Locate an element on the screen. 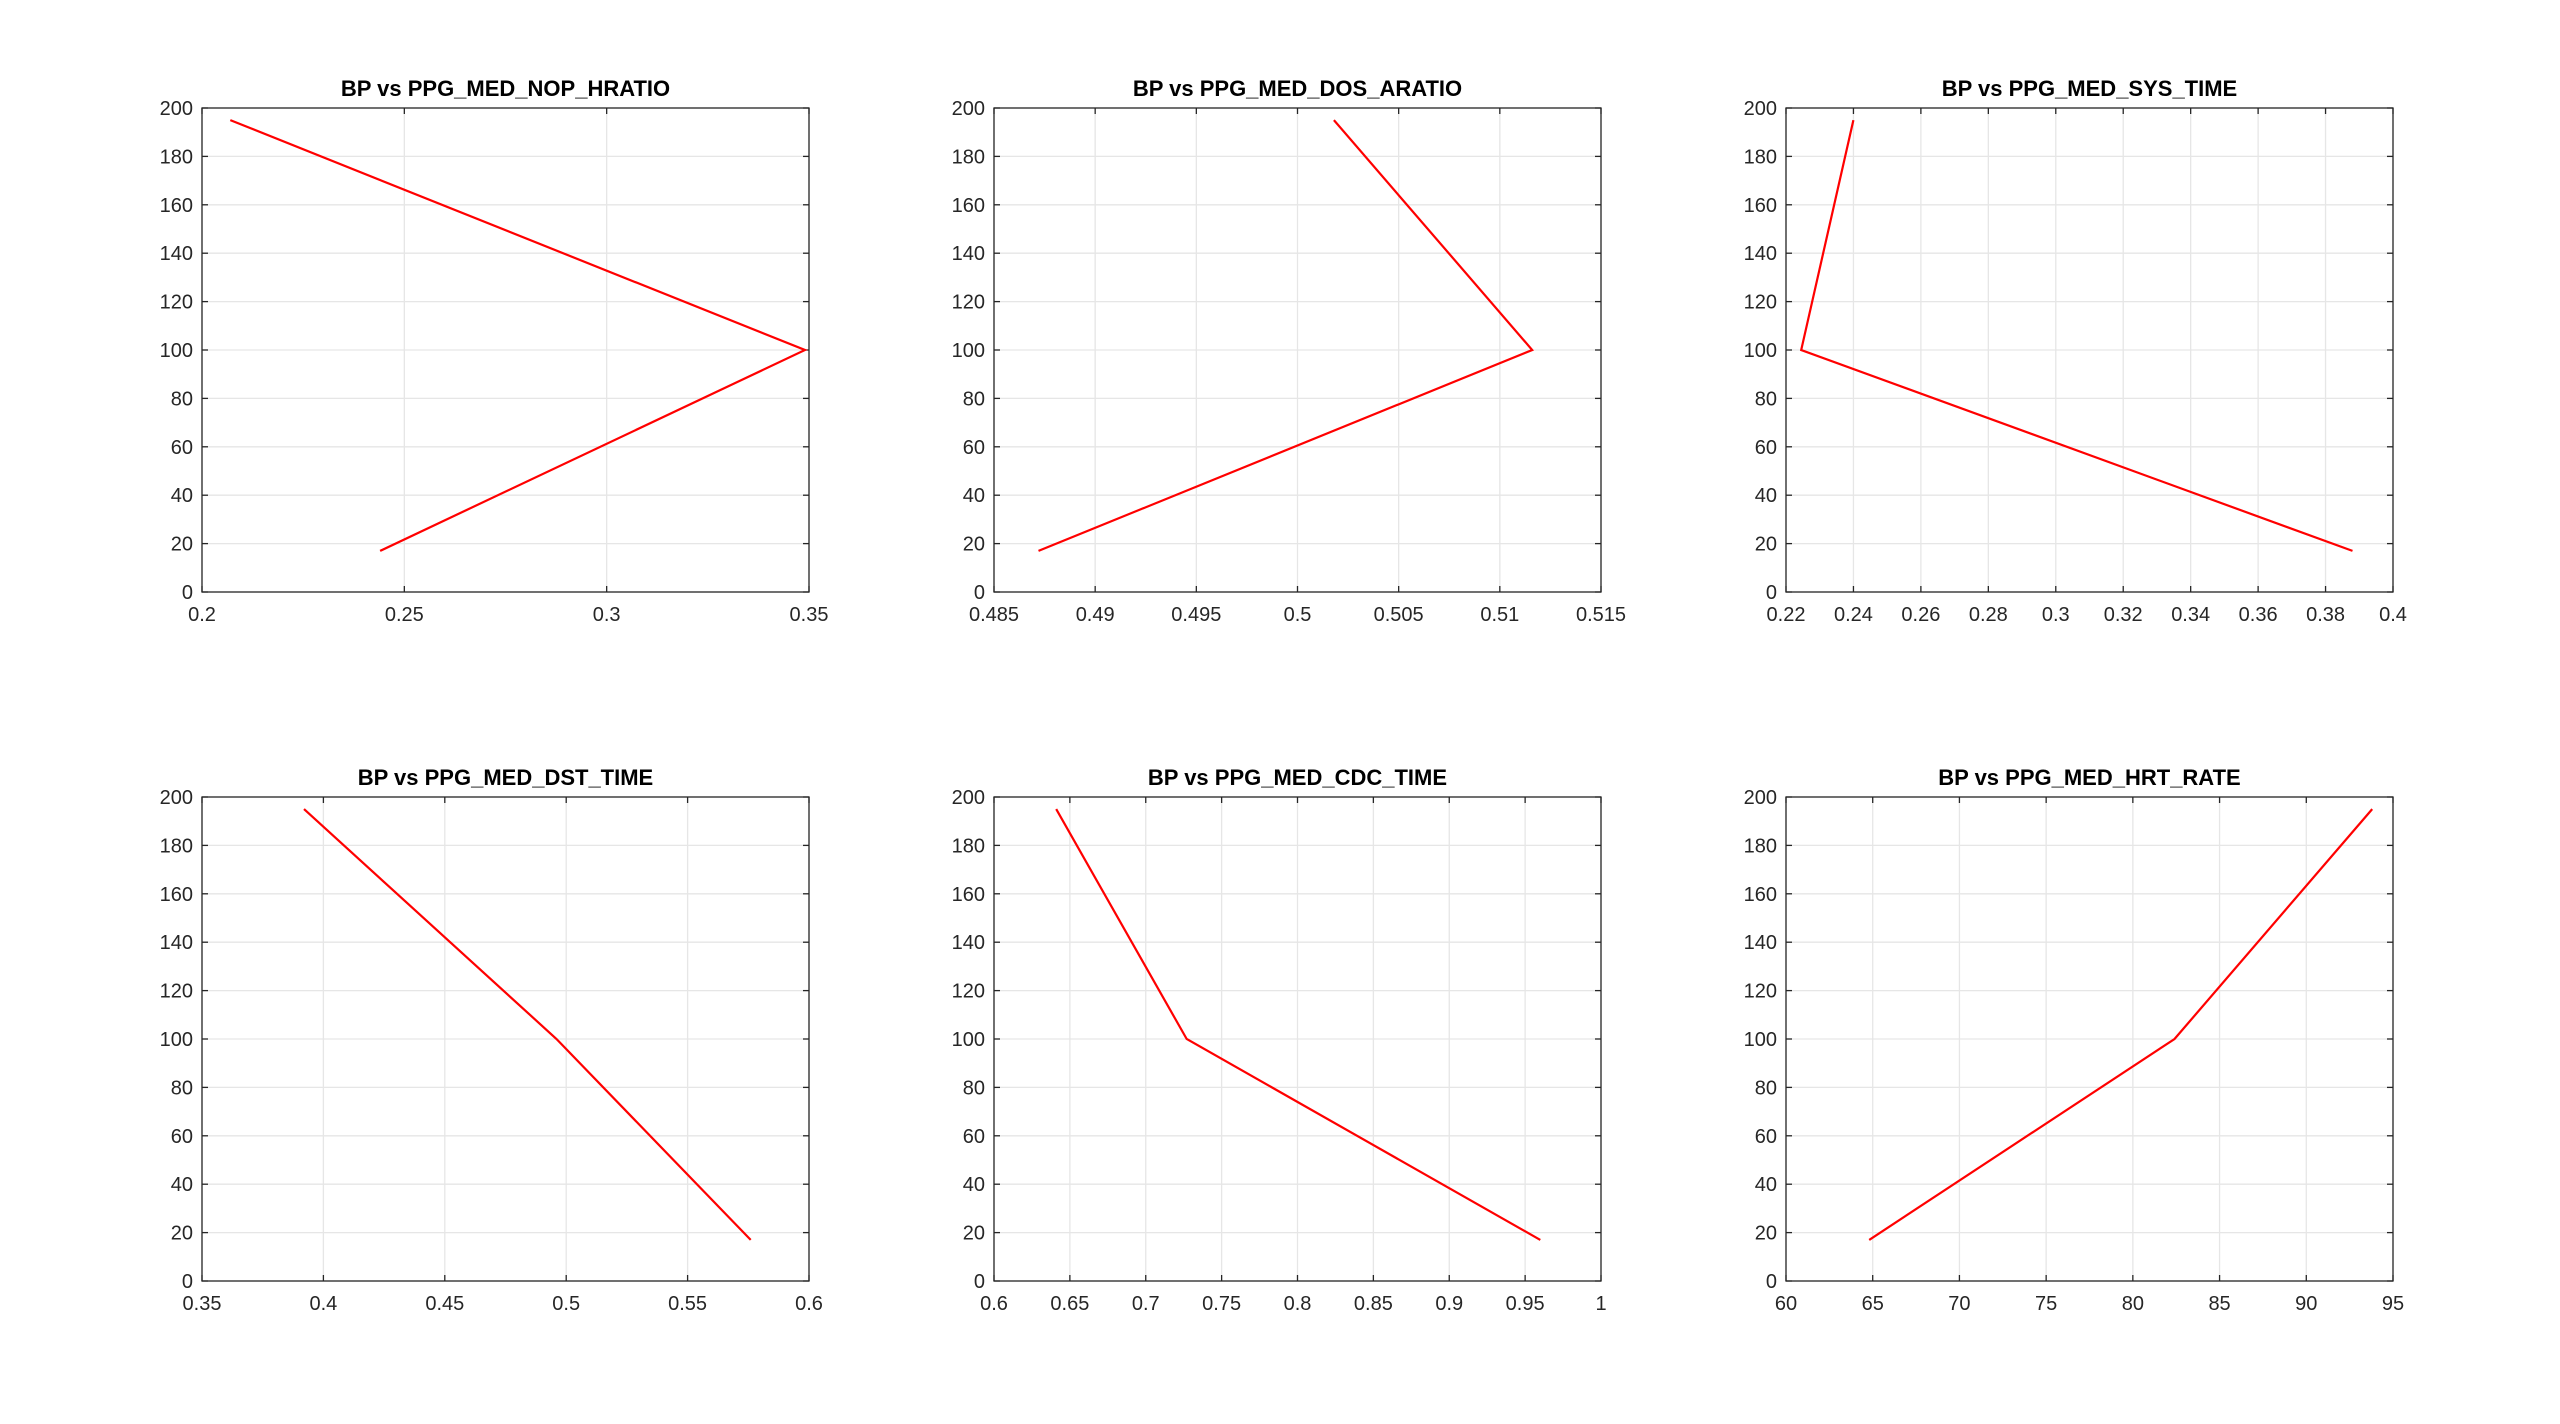 Image resolution: width=2560 pixels, height=1424 pixels. x-tick-label: 0.515 is located at coordinates (1601, 615).